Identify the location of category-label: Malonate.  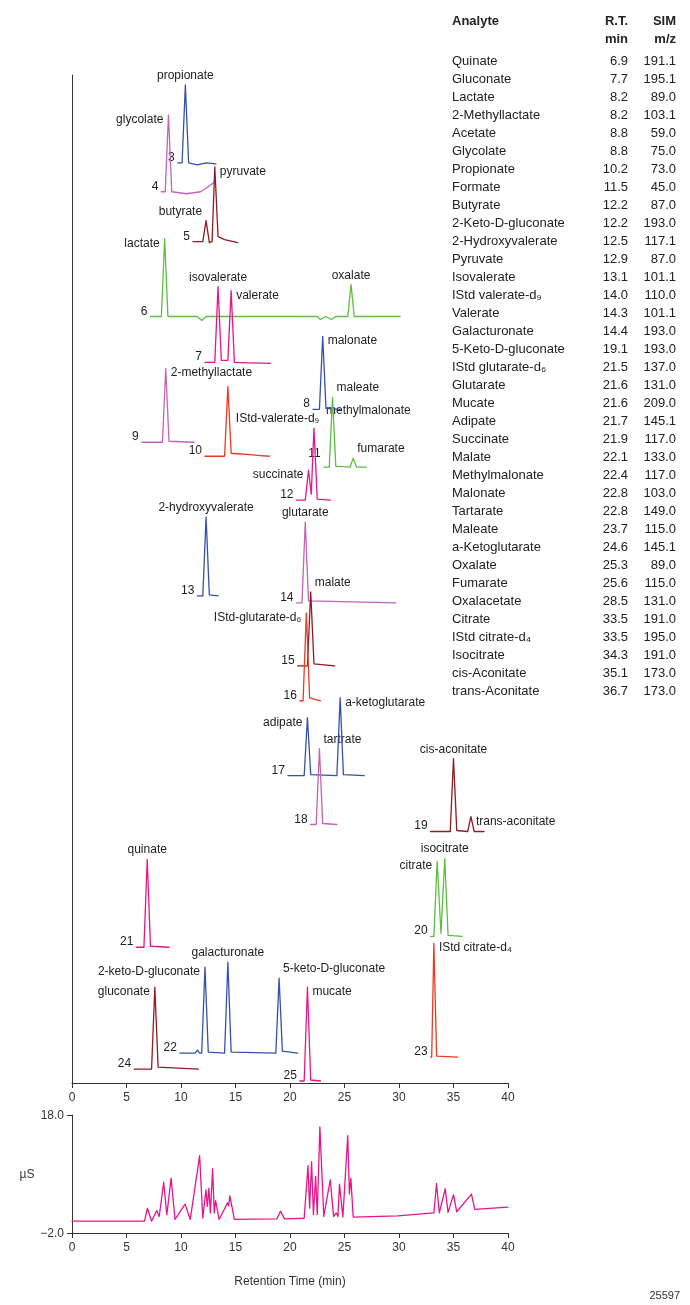
(479, 493).